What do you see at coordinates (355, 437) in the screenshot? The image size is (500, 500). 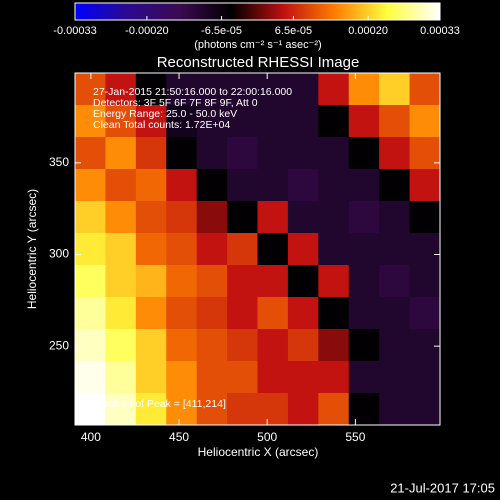 I see `x-tick-label: 550` at bounding box center [355, 437].